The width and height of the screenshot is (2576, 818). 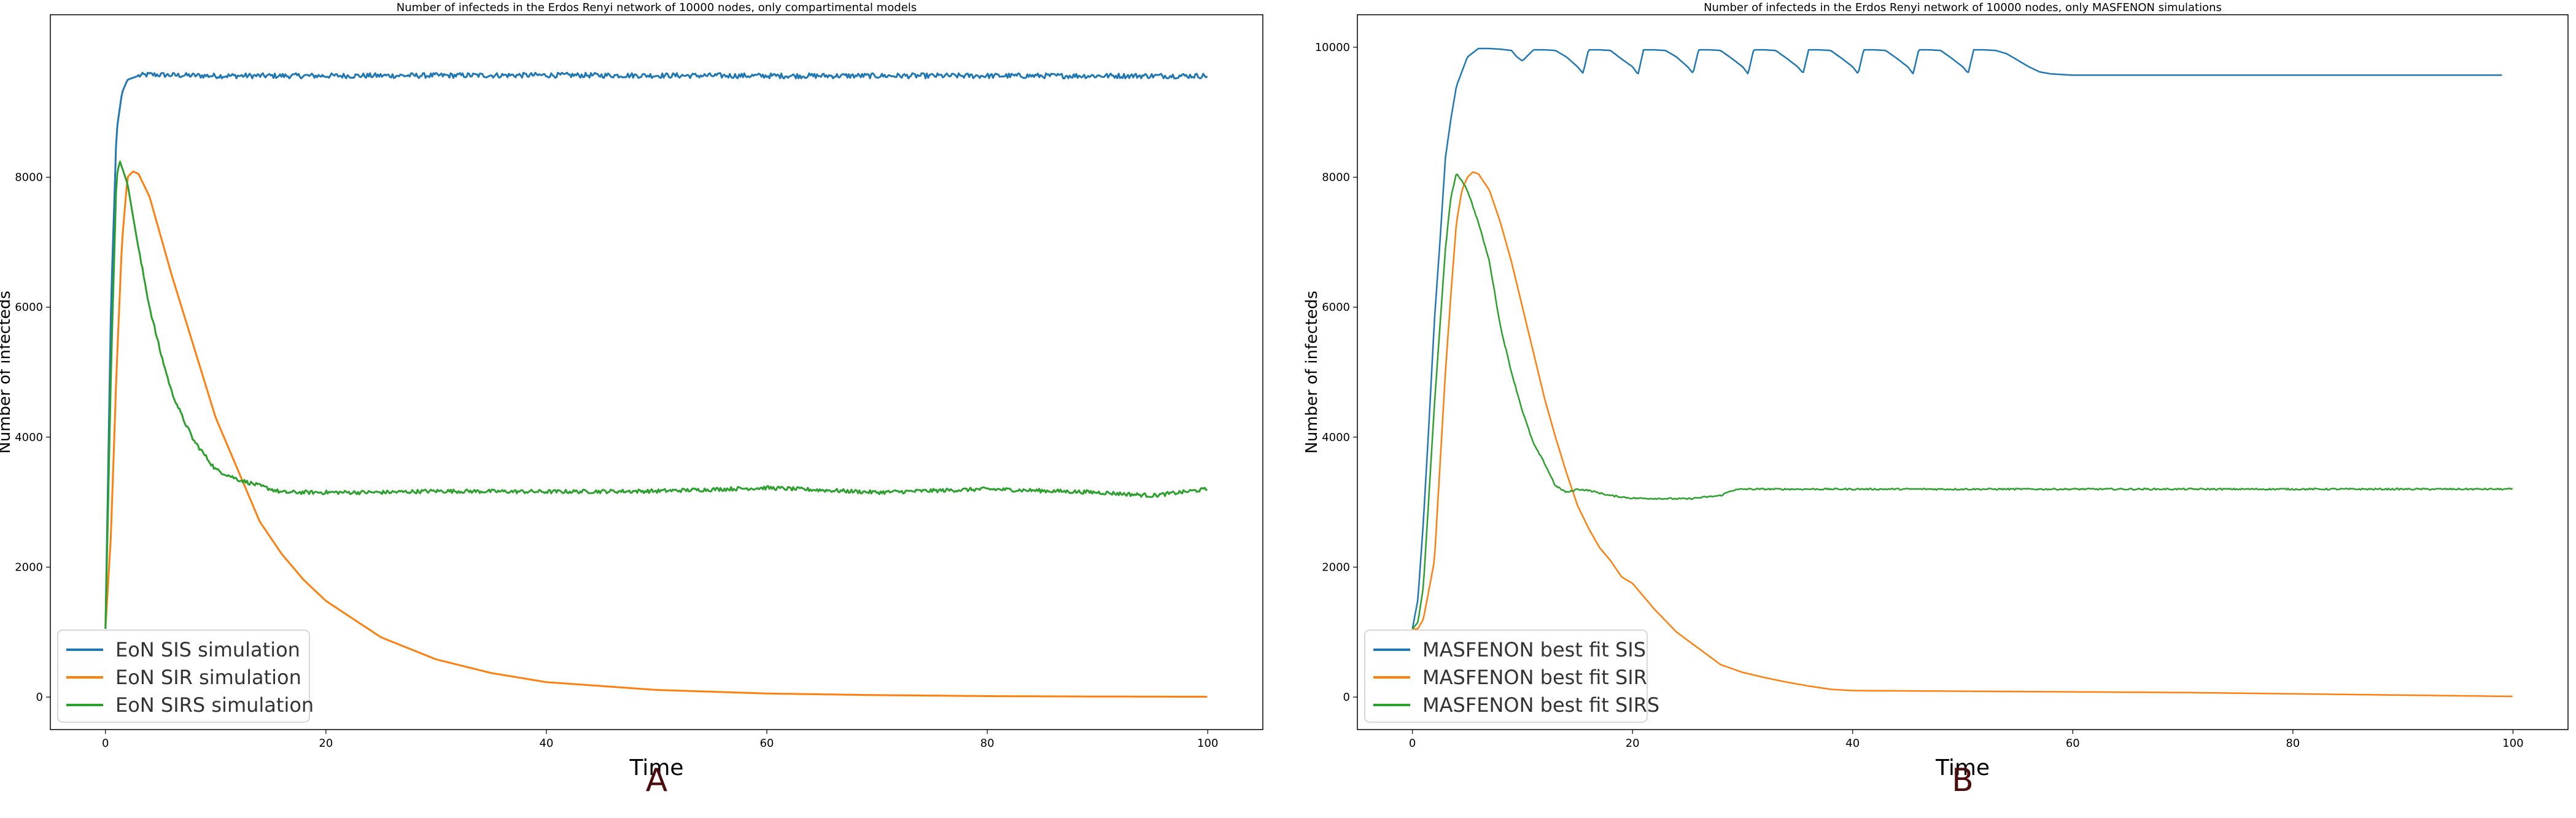 I want to click on legend-entry: MASFENON best fit SIRS, so click(x=1540, y=705).